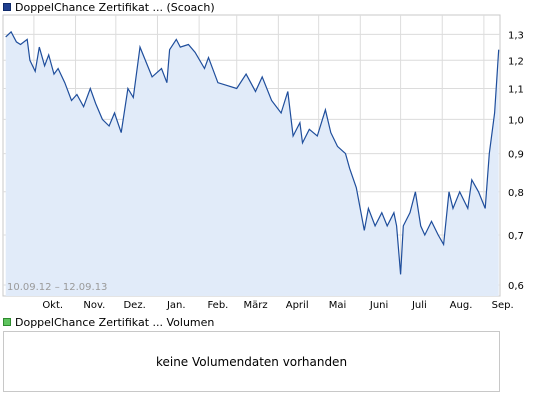 The height and width of the screenshot is (401, 545). What do you see at coordinates (503, 305) in the screenshot?
I see `x-tick-label: Sep.` at bounding box center [503, 305].